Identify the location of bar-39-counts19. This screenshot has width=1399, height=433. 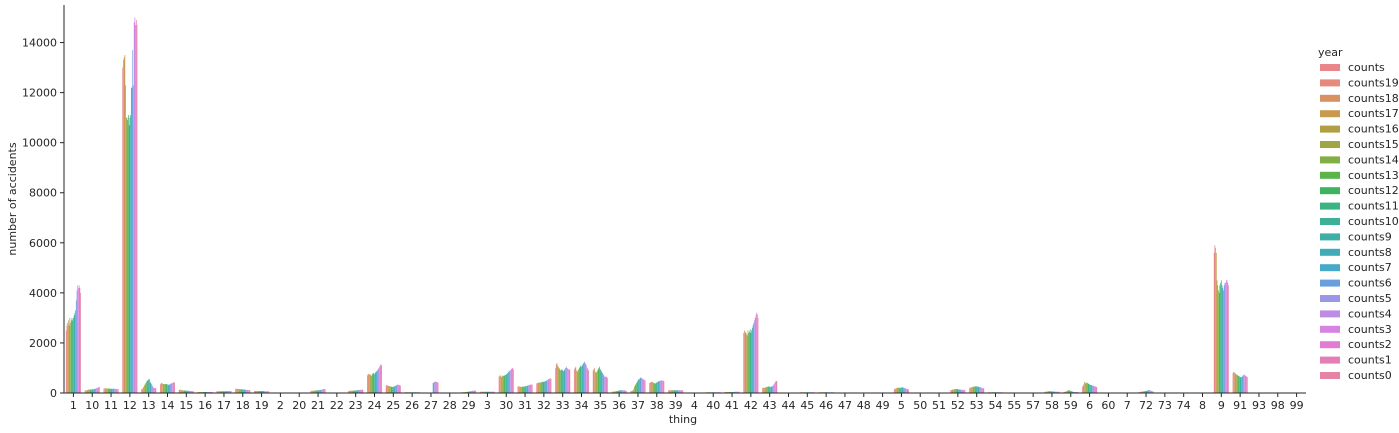
(669, 391).